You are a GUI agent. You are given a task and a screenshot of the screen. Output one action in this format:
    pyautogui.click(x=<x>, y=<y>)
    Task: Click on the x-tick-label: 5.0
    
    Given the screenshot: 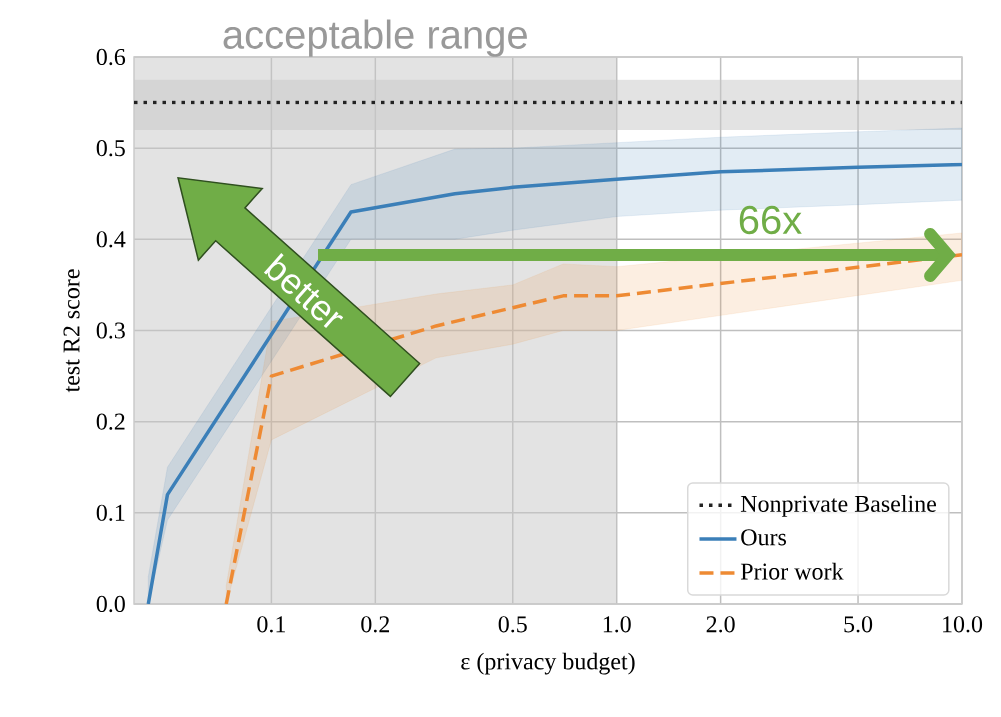 What is the action you would take?
    pyautogui.click(x=858, y=624)
    